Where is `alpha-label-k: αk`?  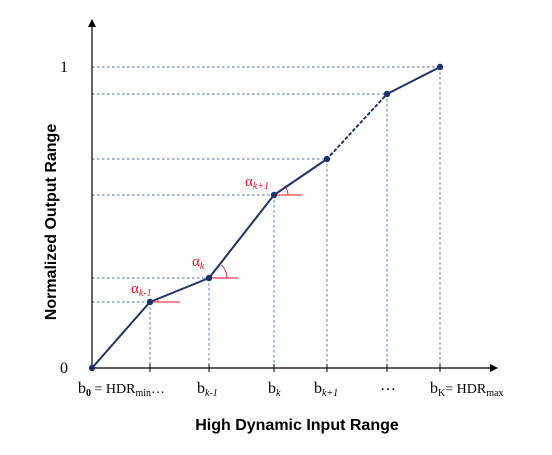
alpha-label-k: αk is located at coordinates (198, 263).